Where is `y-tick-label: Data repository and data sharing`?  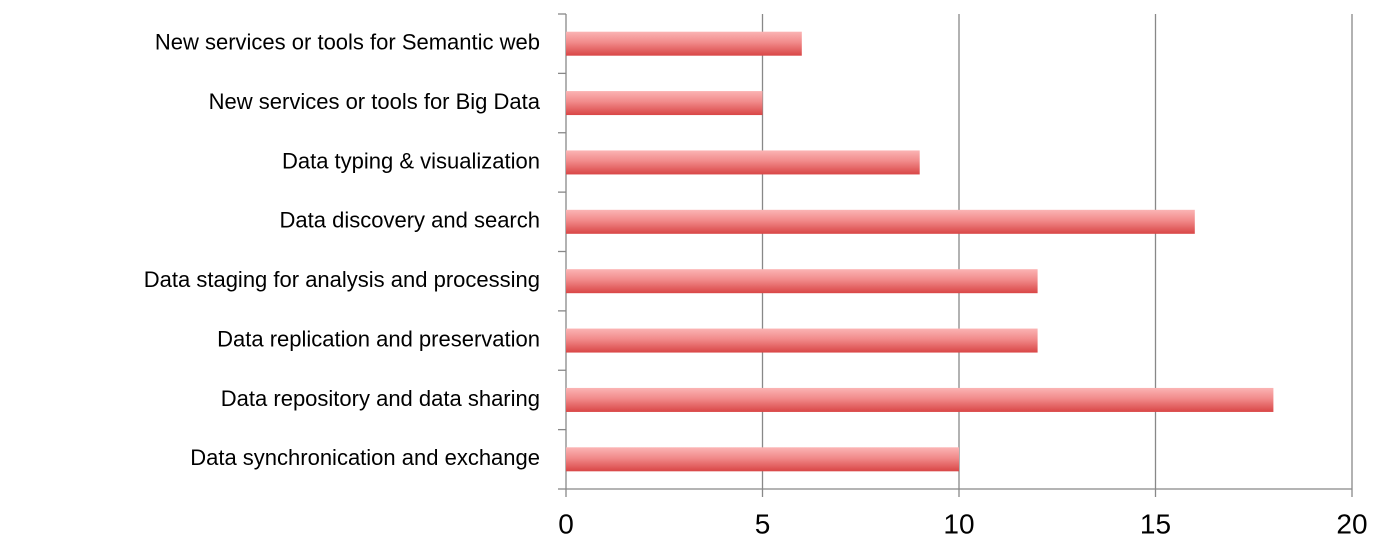 y-tick-label: Data repository and data sharing is located at coordinates (380, 398).